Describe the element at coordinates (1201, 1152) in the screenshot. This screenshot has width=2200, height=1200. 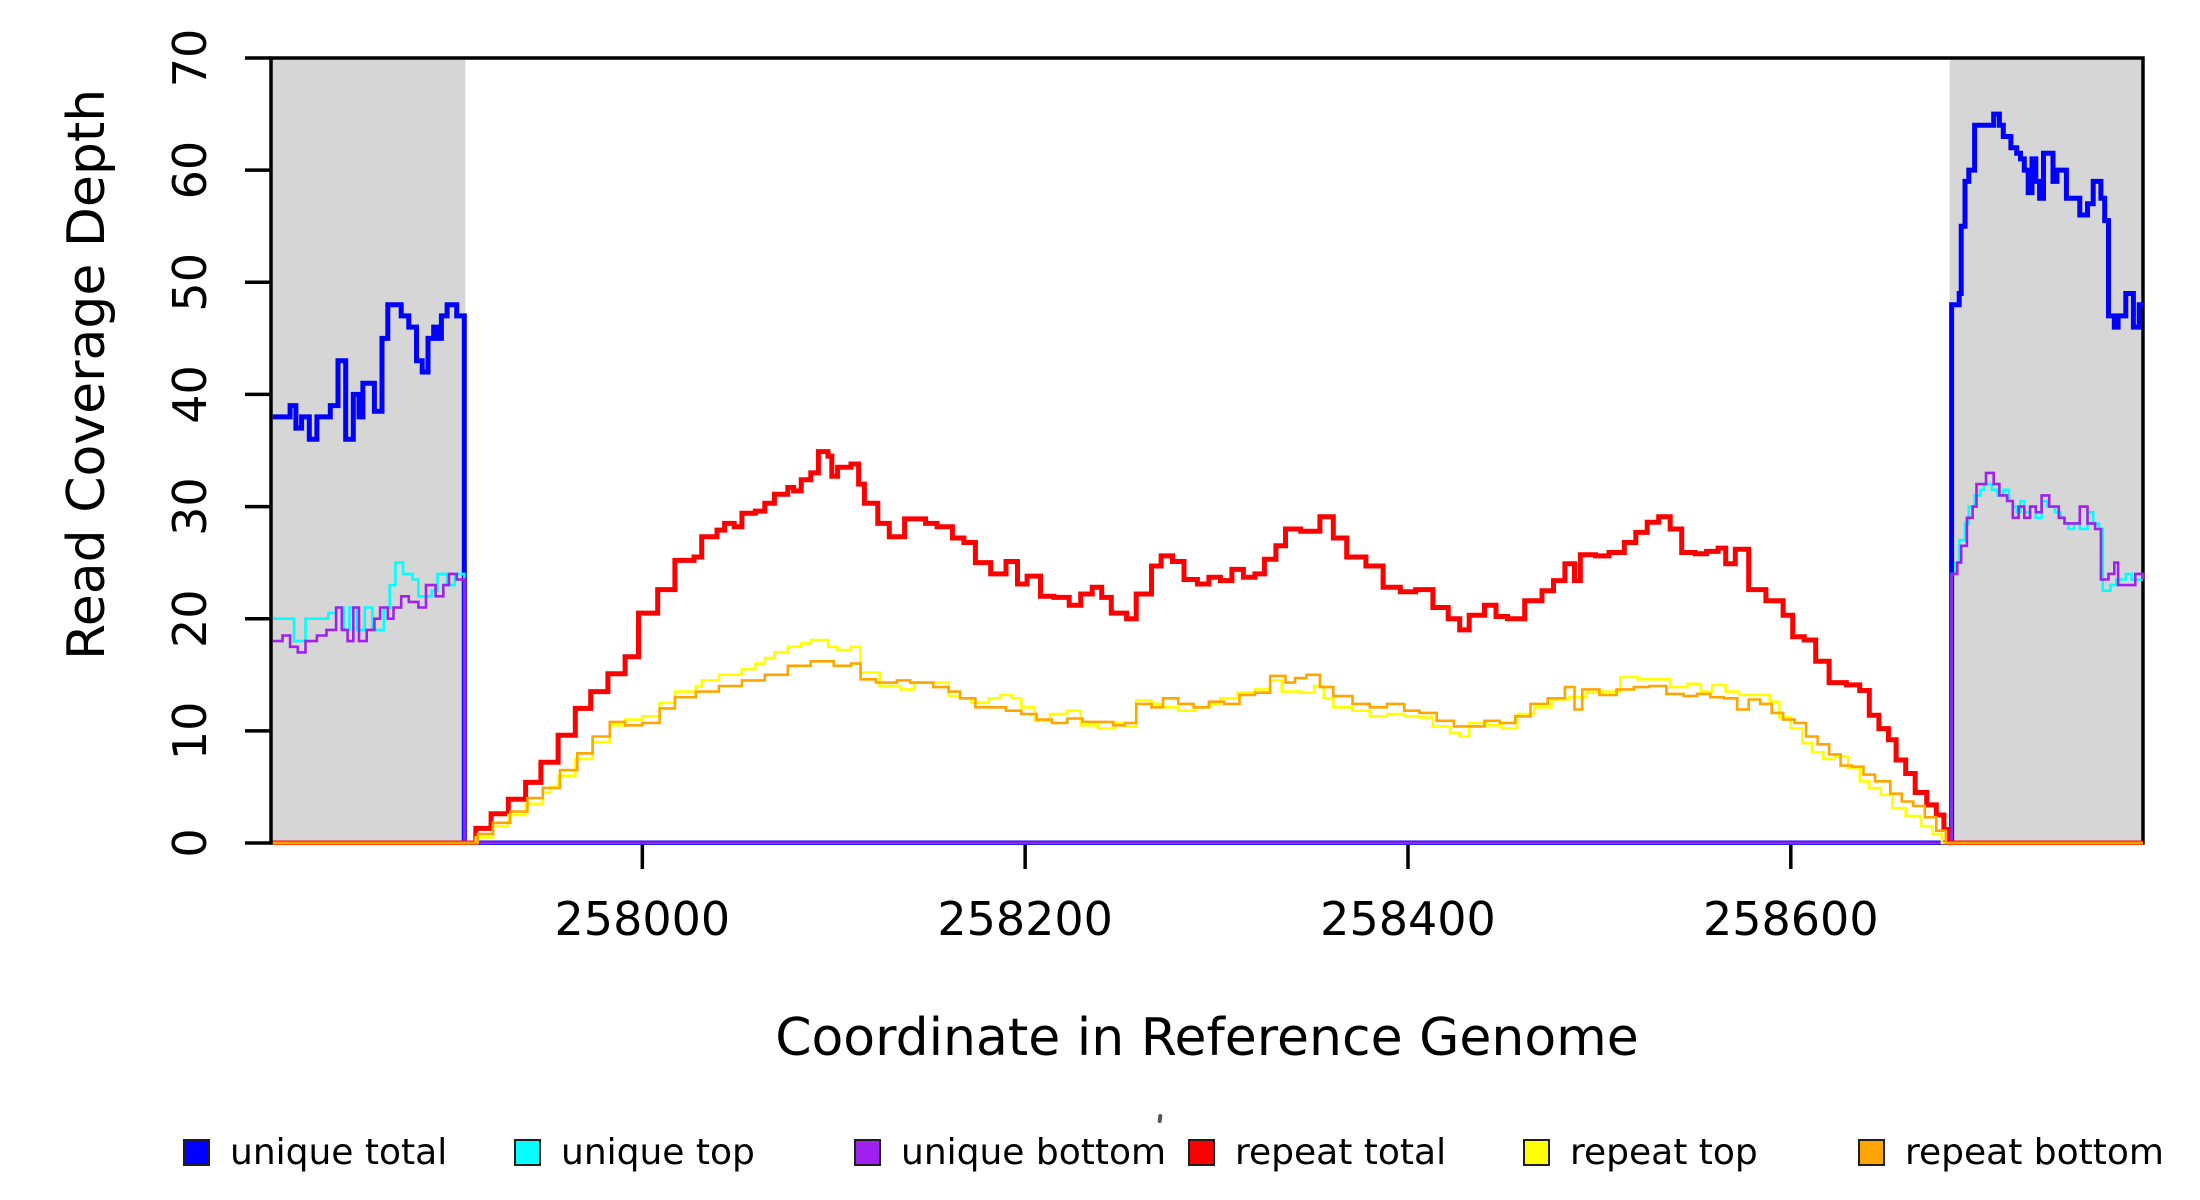
I see `repeat-total-swatch-icon` at that location.